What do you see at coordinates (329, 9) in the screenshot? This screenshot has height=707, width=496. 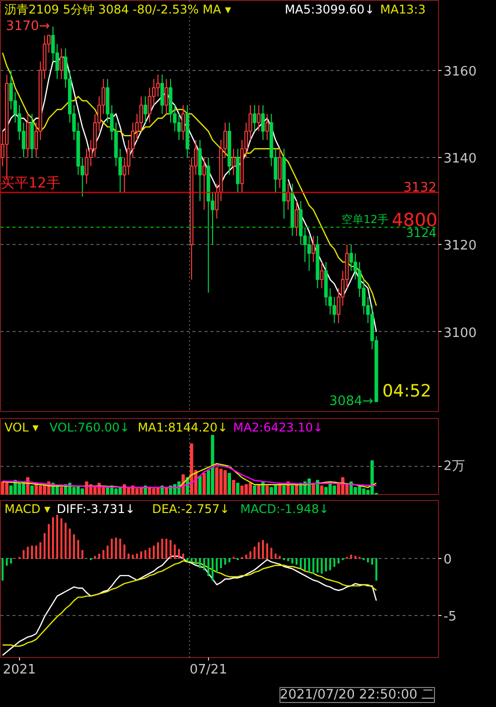 I see `text: MA5:3099.60↓` at bounding box center [329, 9].